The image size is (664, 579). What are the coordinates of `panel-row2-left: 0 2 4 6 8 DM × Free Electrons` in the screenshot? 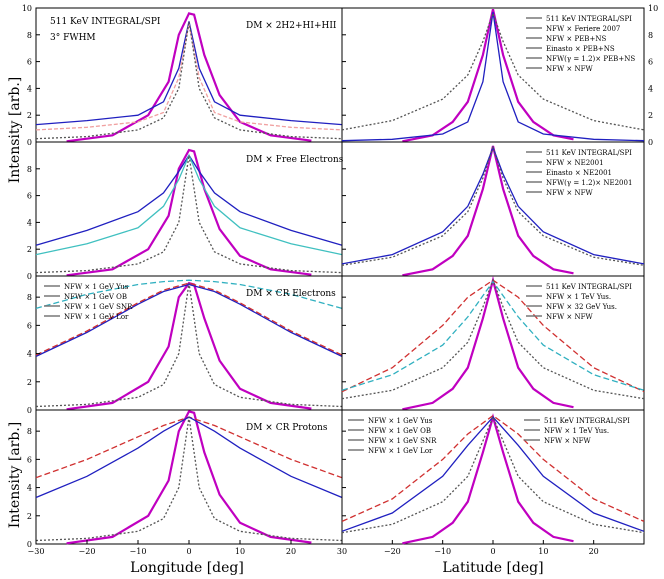 It's located at (185, 211).